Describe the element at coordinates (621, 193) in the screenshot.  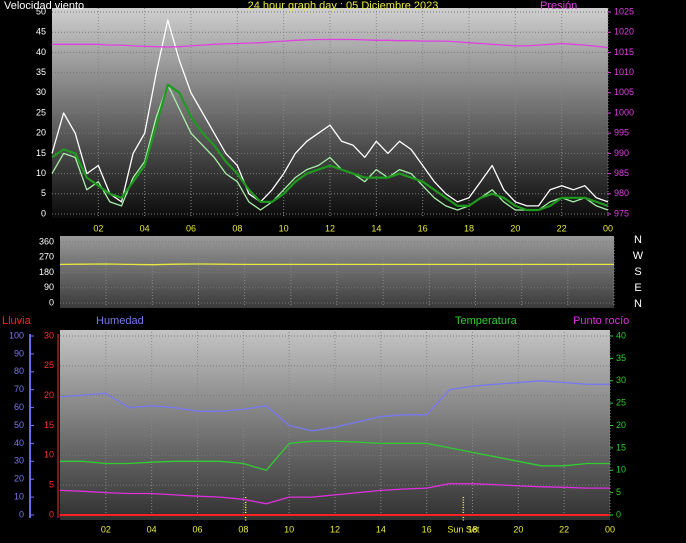
I see `y2-tick-label: 980` at that location.